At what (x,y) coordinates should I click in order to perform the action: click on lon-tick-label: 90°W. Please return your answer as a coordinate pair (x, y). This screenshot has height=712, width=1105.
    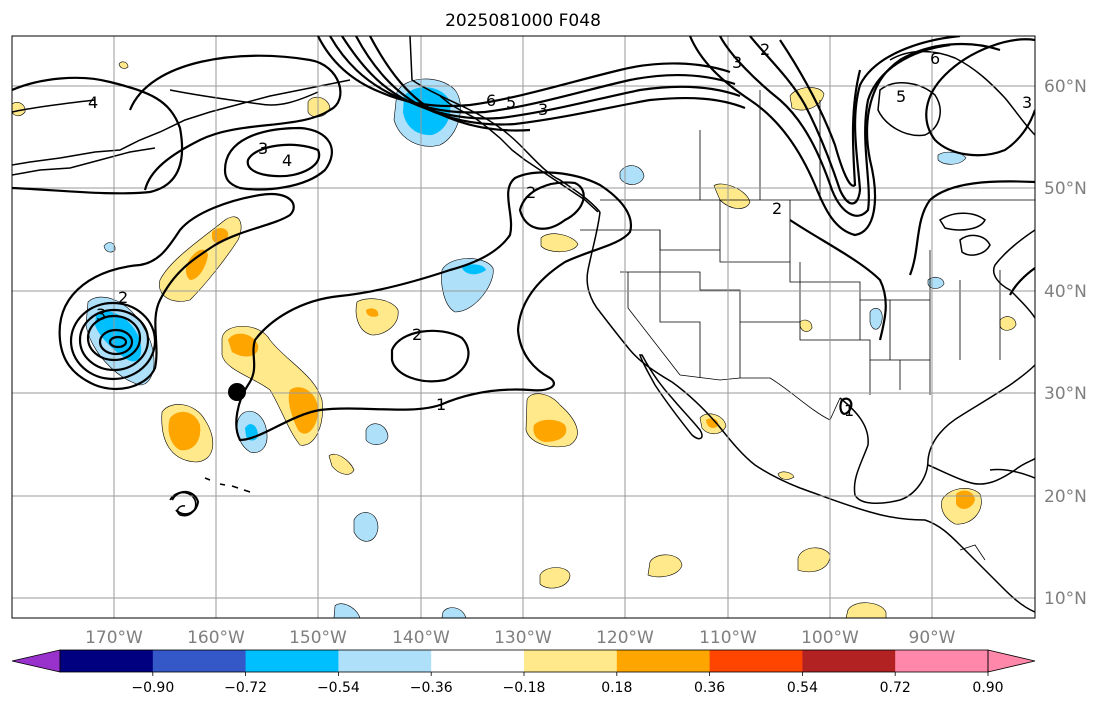
    Looking at the image, I should click on (932, 638).